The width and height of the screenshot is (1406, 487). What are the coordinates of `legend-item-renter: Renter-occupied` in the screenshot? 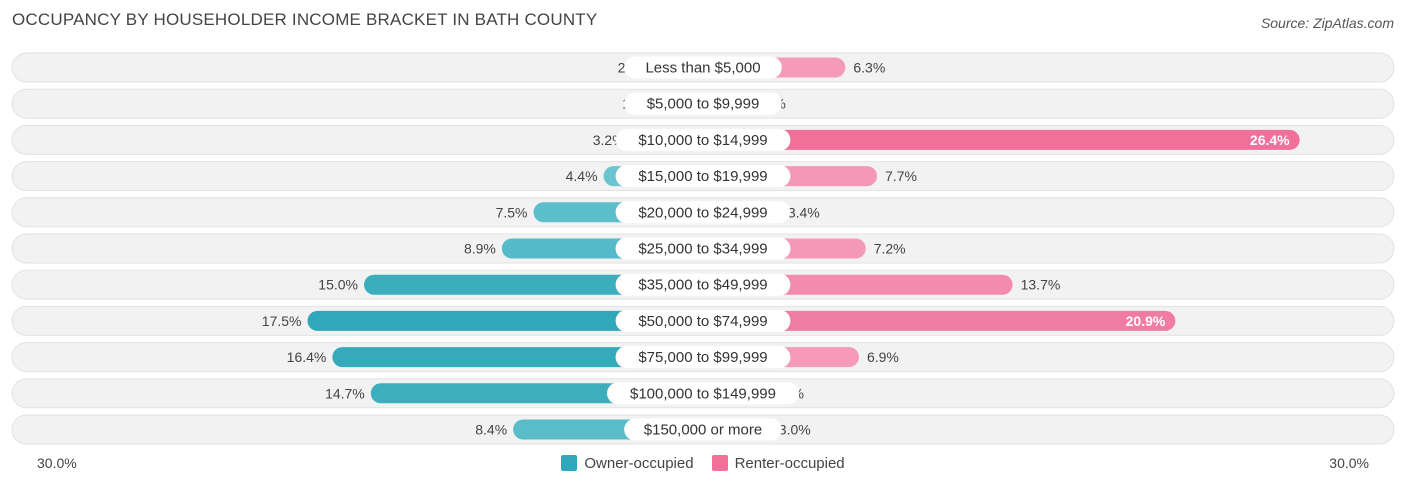 It's located at (778, 463).